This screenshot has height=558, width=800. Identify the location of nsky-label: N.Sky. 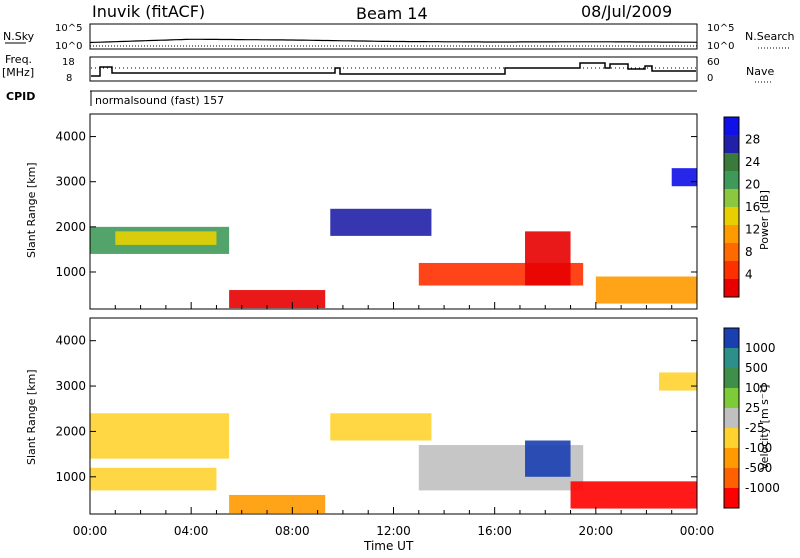
(19, 36).